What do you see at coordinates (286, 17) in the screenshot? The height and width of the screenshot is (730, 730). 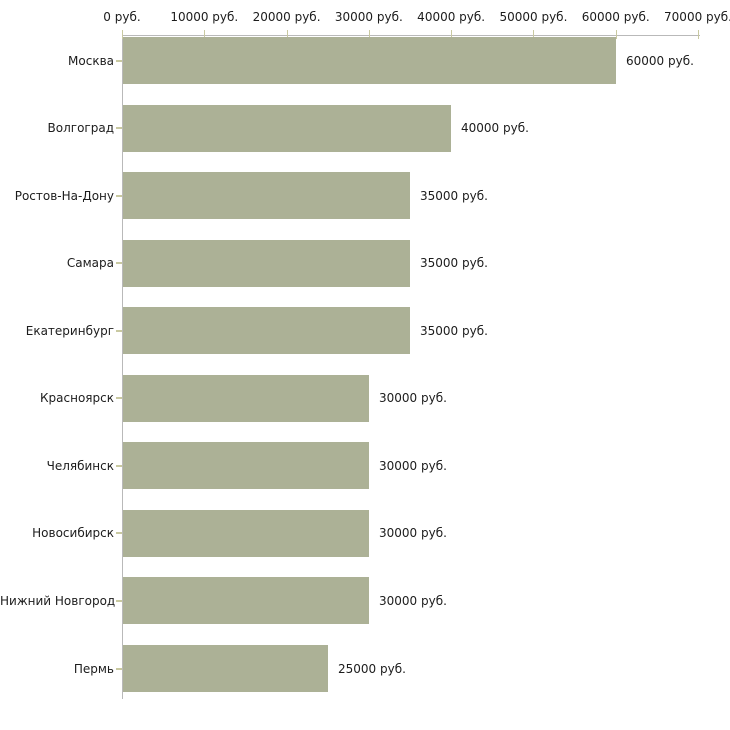 I see `x-axis-tick-label: 20000 руб.` at bounding box center [286, 17].